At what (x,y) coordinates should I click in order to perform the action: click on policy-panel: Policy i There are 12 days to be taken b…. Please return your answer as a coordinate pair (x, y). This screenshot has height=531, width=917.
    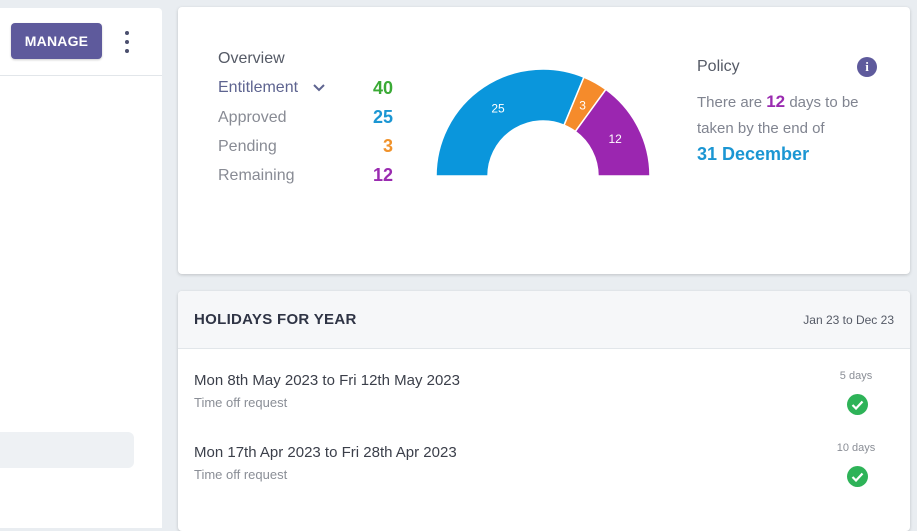
    Looking at the image, I should click on (792, 110).